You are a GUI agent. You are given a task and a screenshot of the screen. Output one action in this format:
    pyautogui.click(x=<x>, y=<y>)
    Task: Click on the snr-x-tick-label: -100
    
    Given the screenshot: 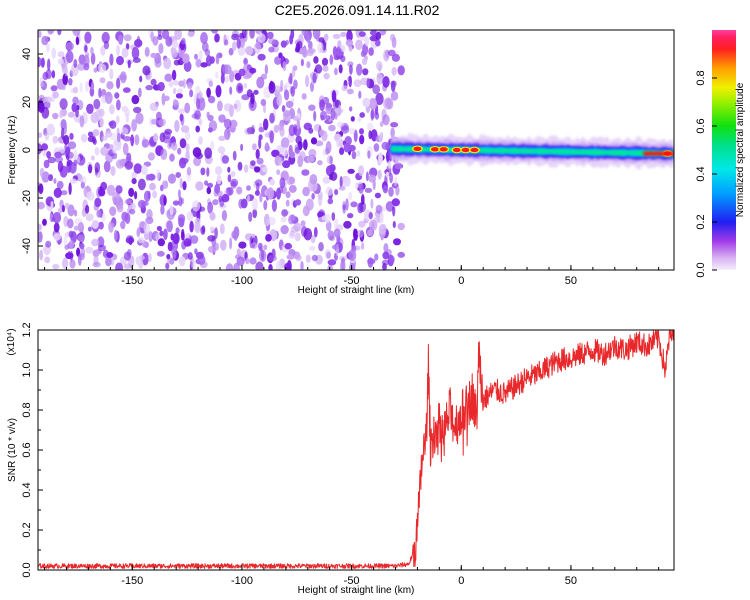 What is the action you would take?
    pyautogui.click(x=242, y=581)
    